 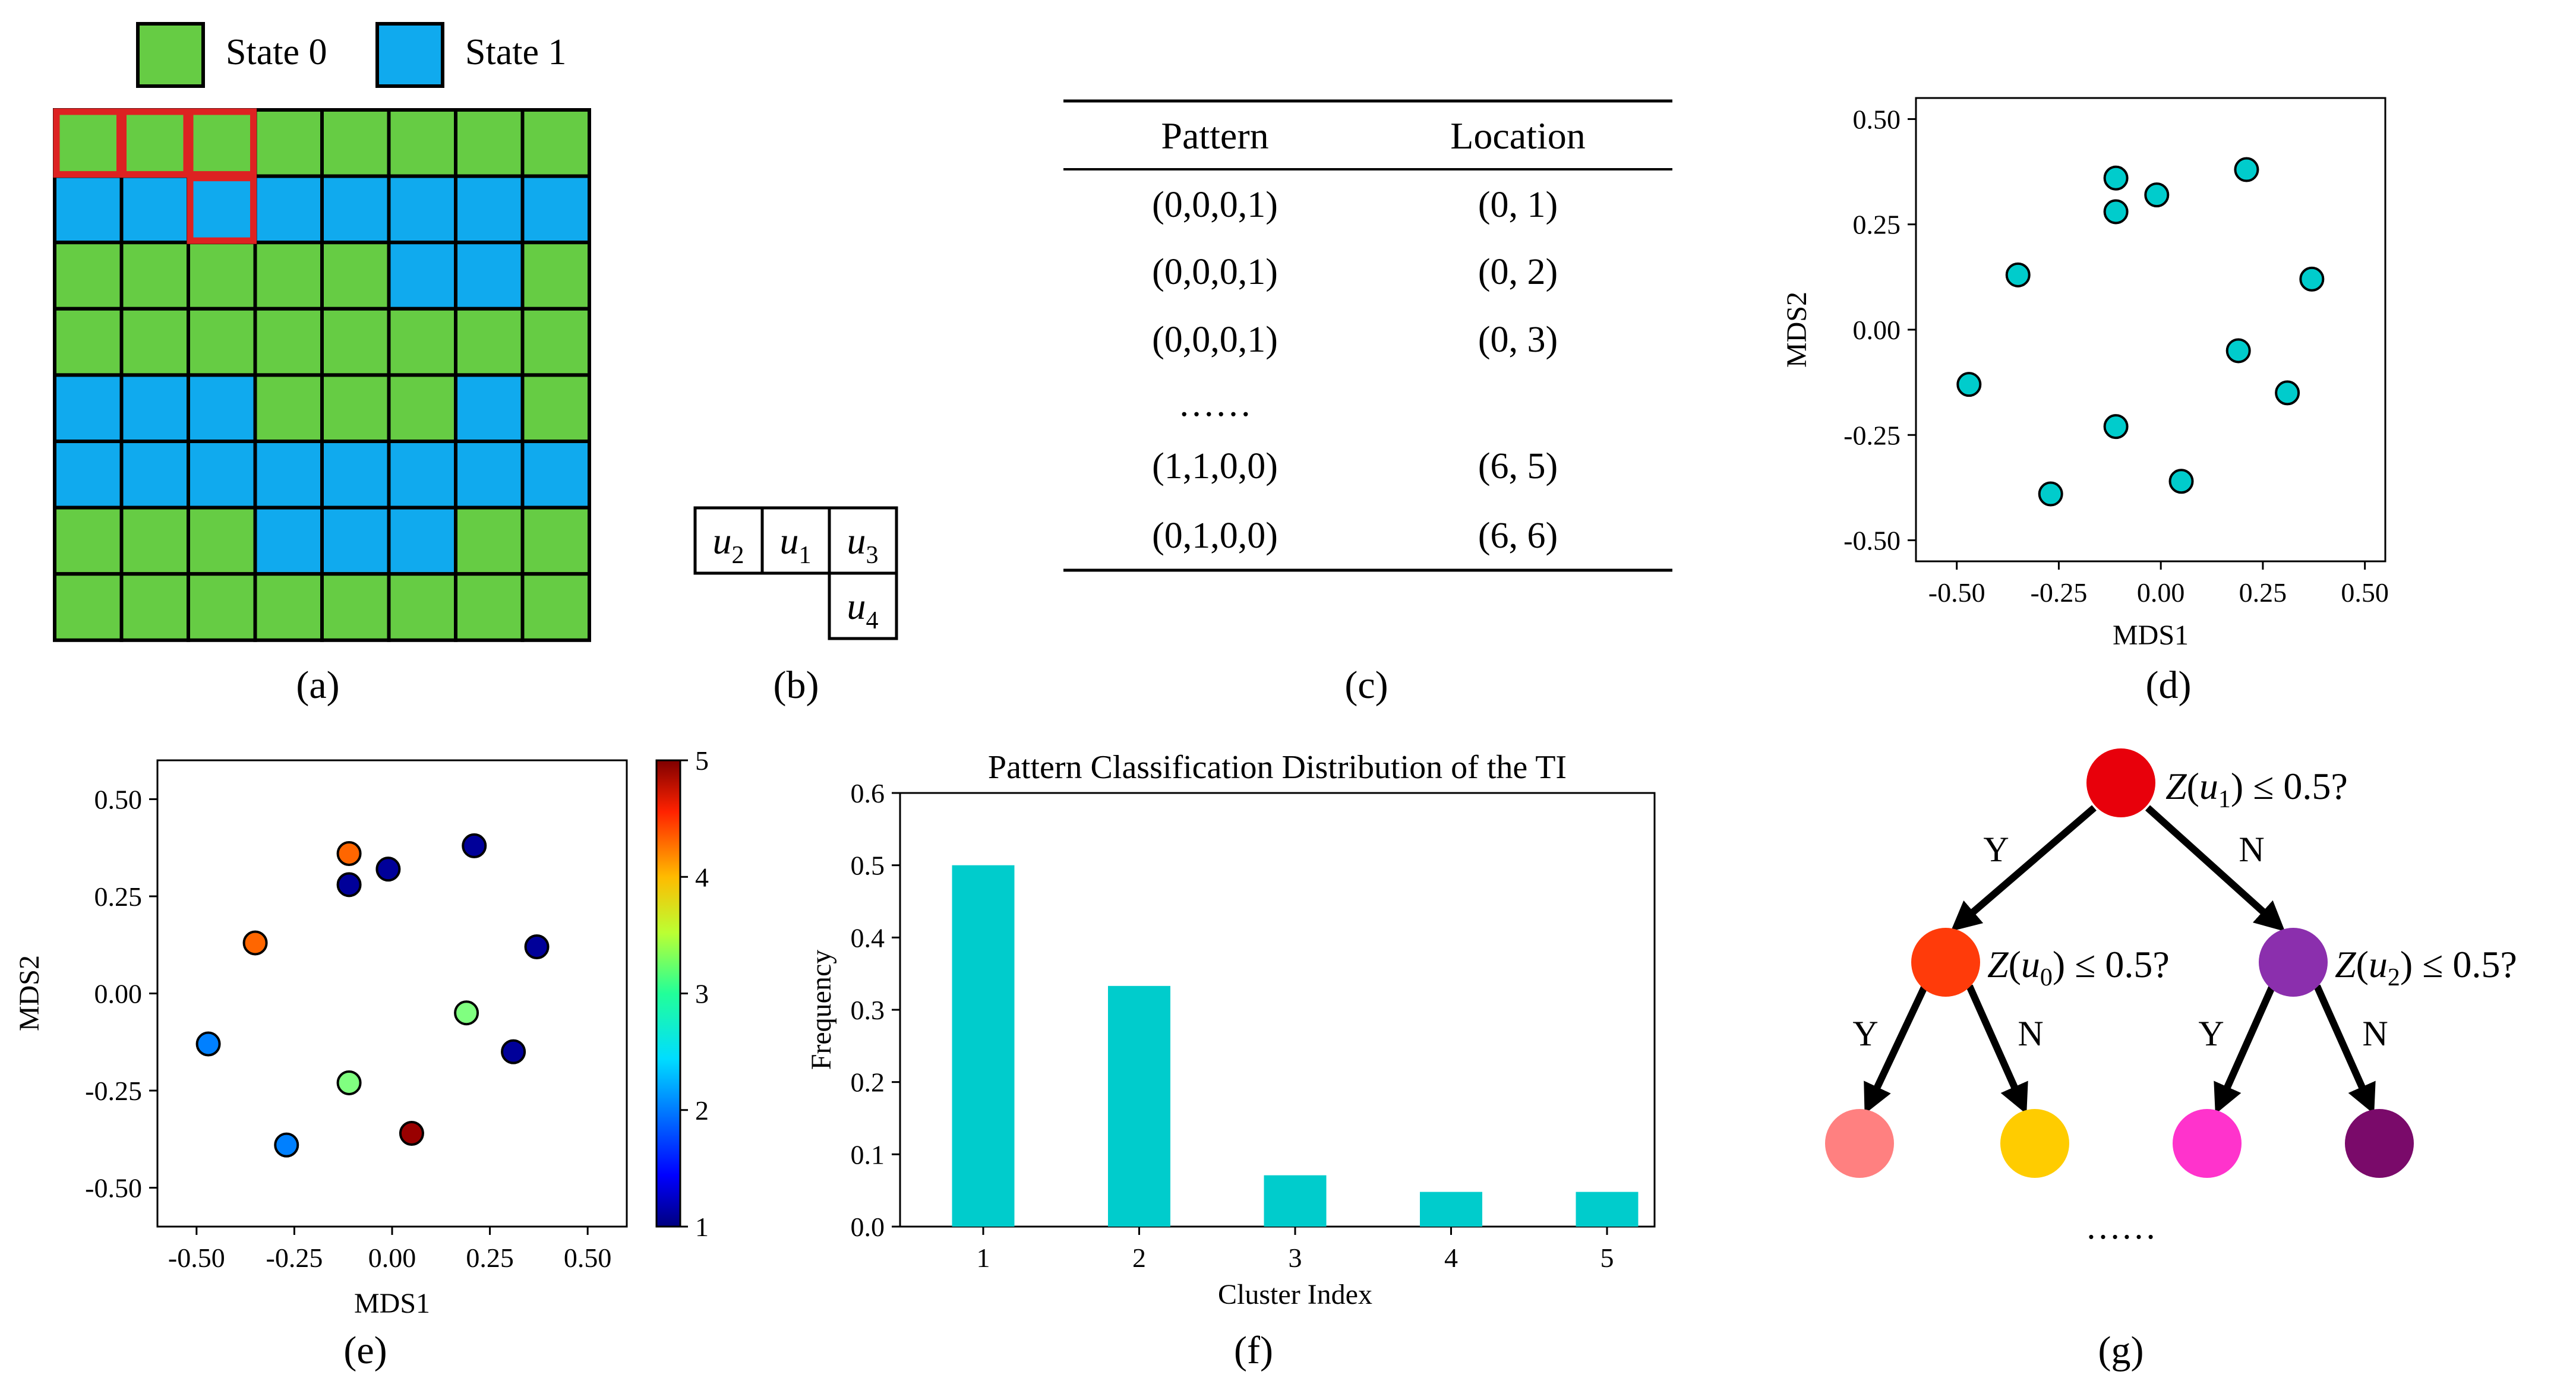 What do you see at coordinates (2161, 592) in the screenshot?
I see `x-tick-label: 0.00` at bounding box center [2161, 592].